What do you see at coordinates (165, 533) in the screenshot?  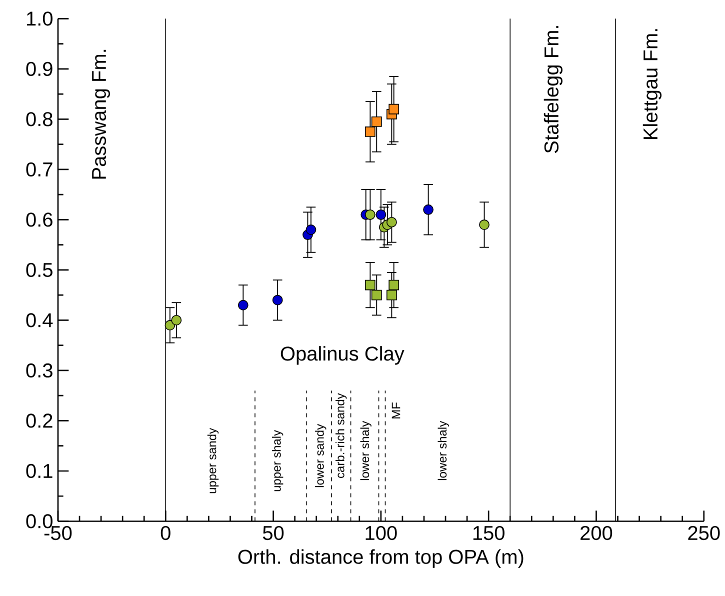 I see `x-tick-label: 0` at bounding box center [165, 533].